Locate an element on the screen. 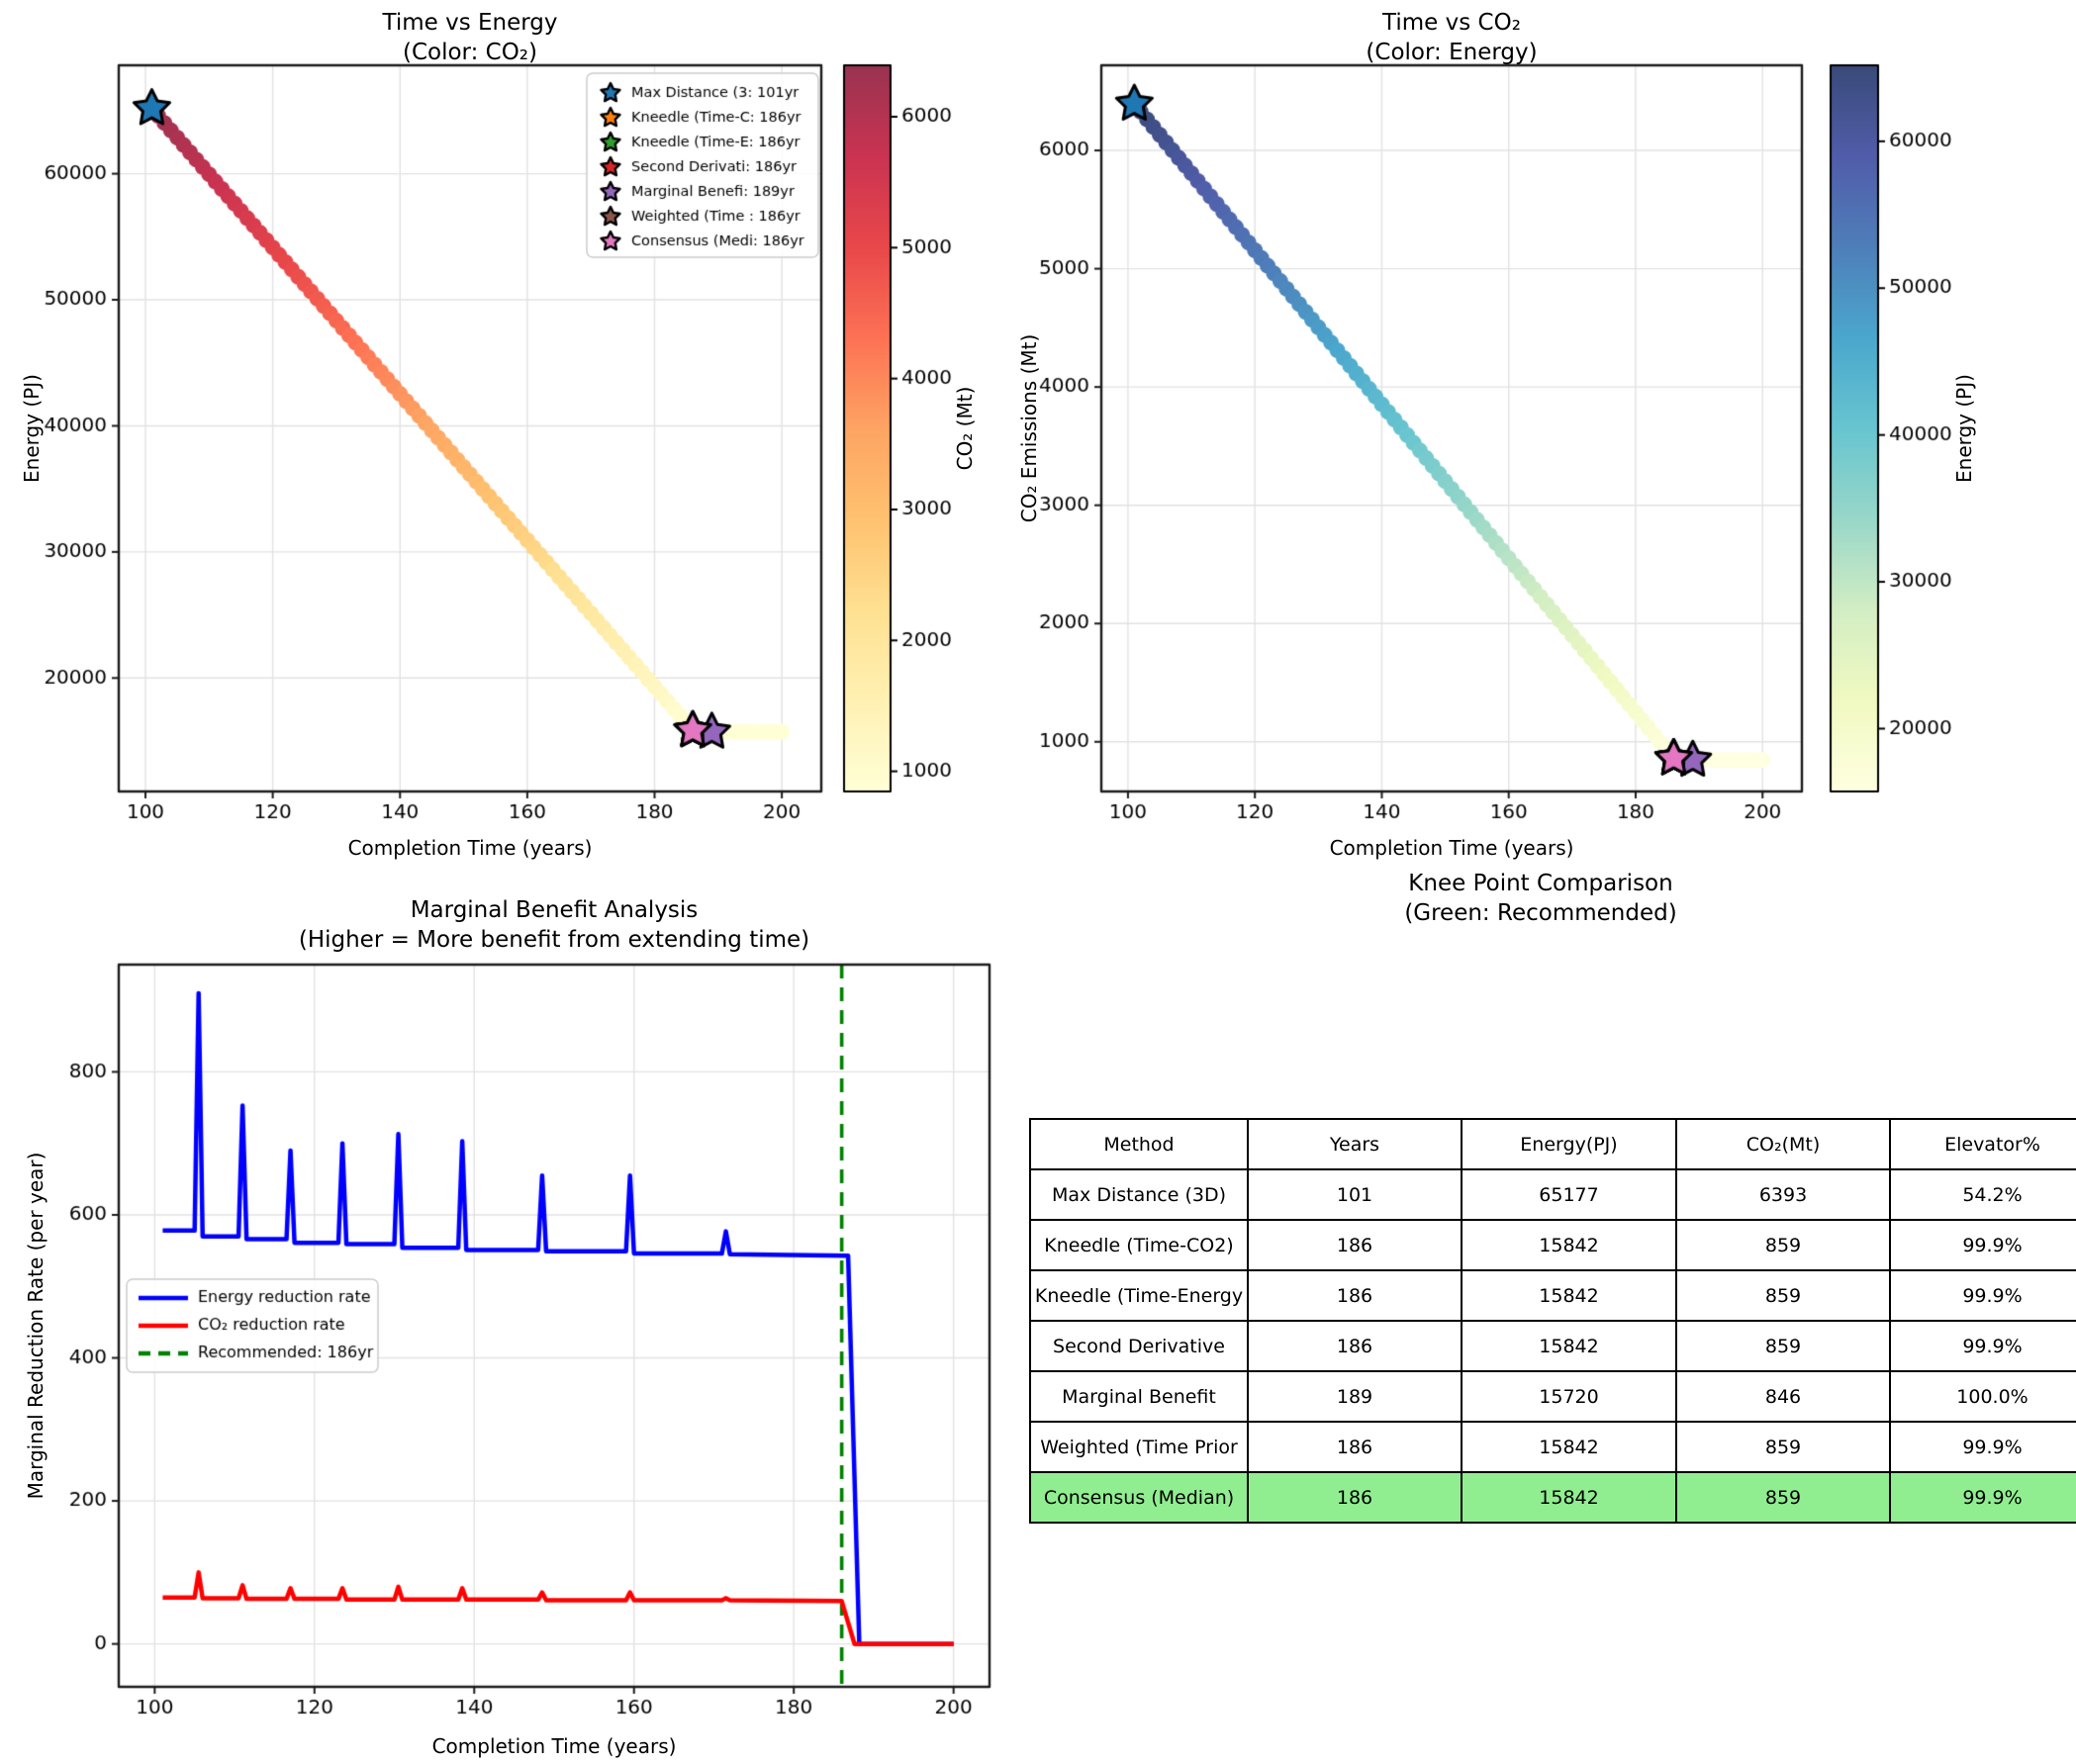  table-cell: Consensus (Median) is located at coordinates (1139, 1497).